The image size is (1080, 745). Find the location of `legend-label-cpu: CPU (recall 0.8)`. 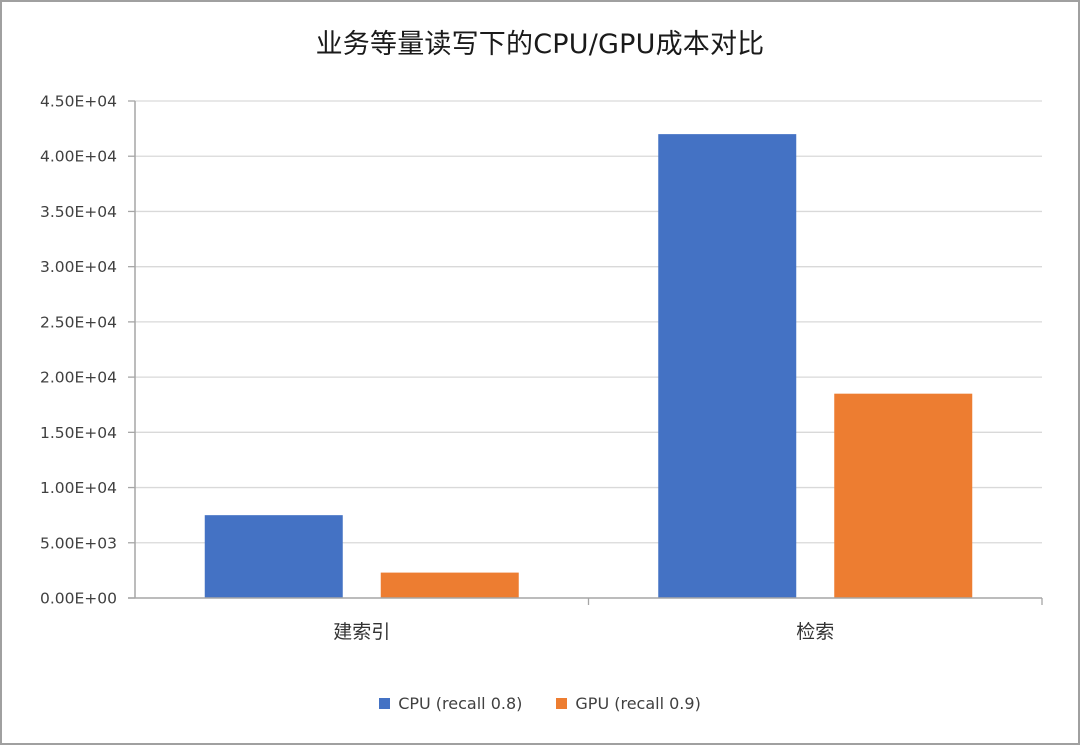

legend-label-cpu: CPU (recall 0.8) is located at coordinates (460, 703).